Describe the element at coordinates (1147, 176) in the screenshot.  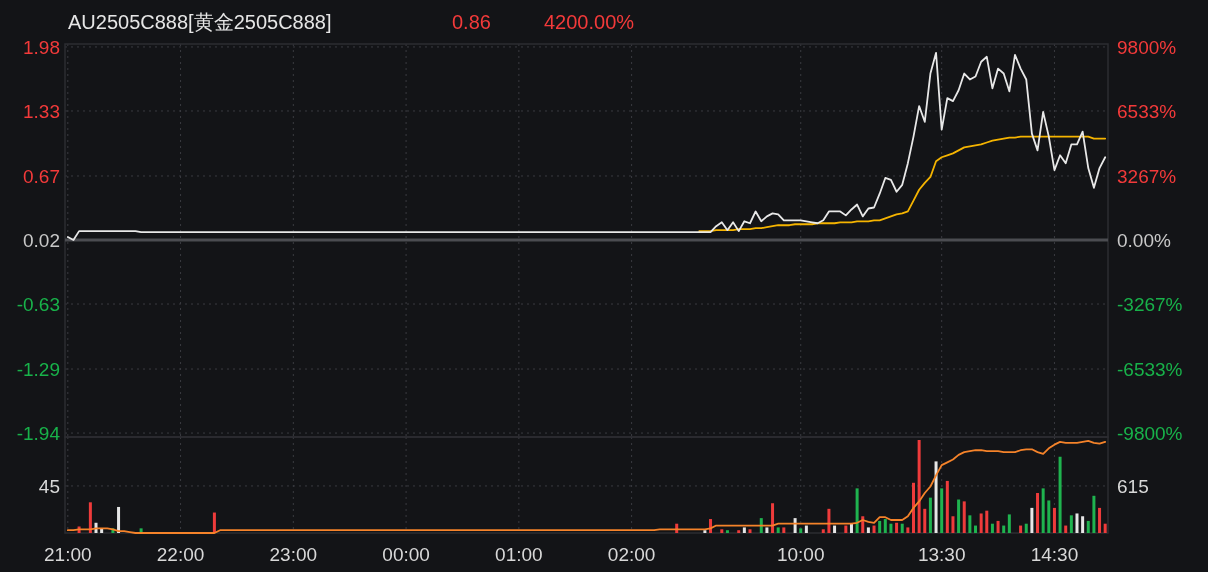
I see `y2-tick-label: 3267%` at that location.